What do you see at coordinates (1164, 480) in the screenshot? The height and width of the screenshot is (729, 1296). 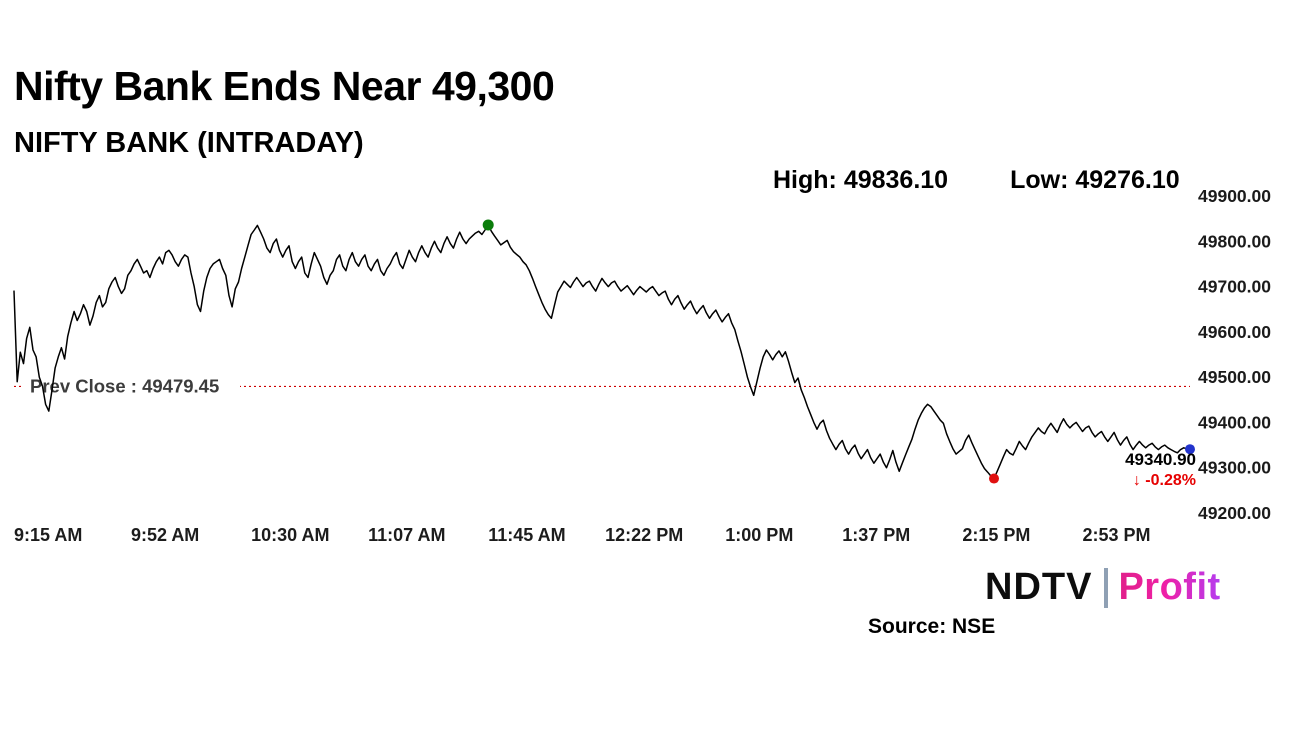 I see `last-change-value: ↓ -0.28%` at bounding box center [1164, 480].